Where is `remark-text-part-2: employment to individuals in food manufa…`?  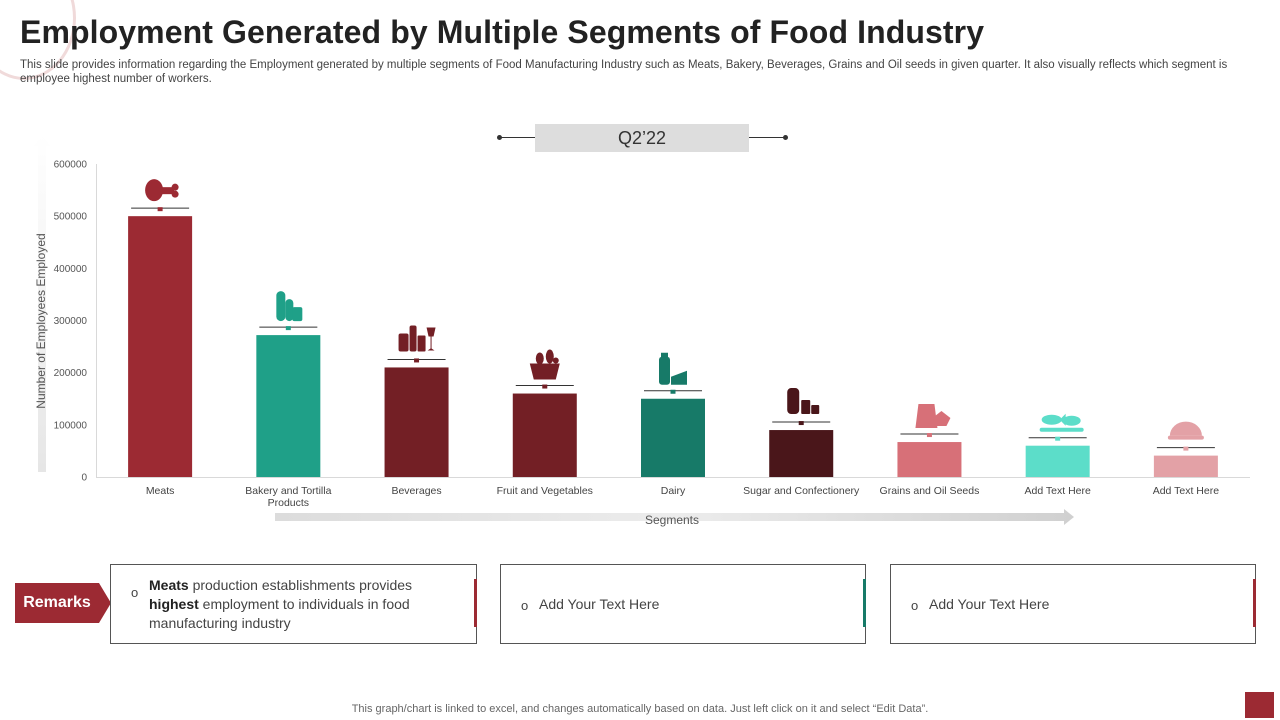 remark-text-part-2: employment to individuals in food manufa… is located at coordinates (279, 613).